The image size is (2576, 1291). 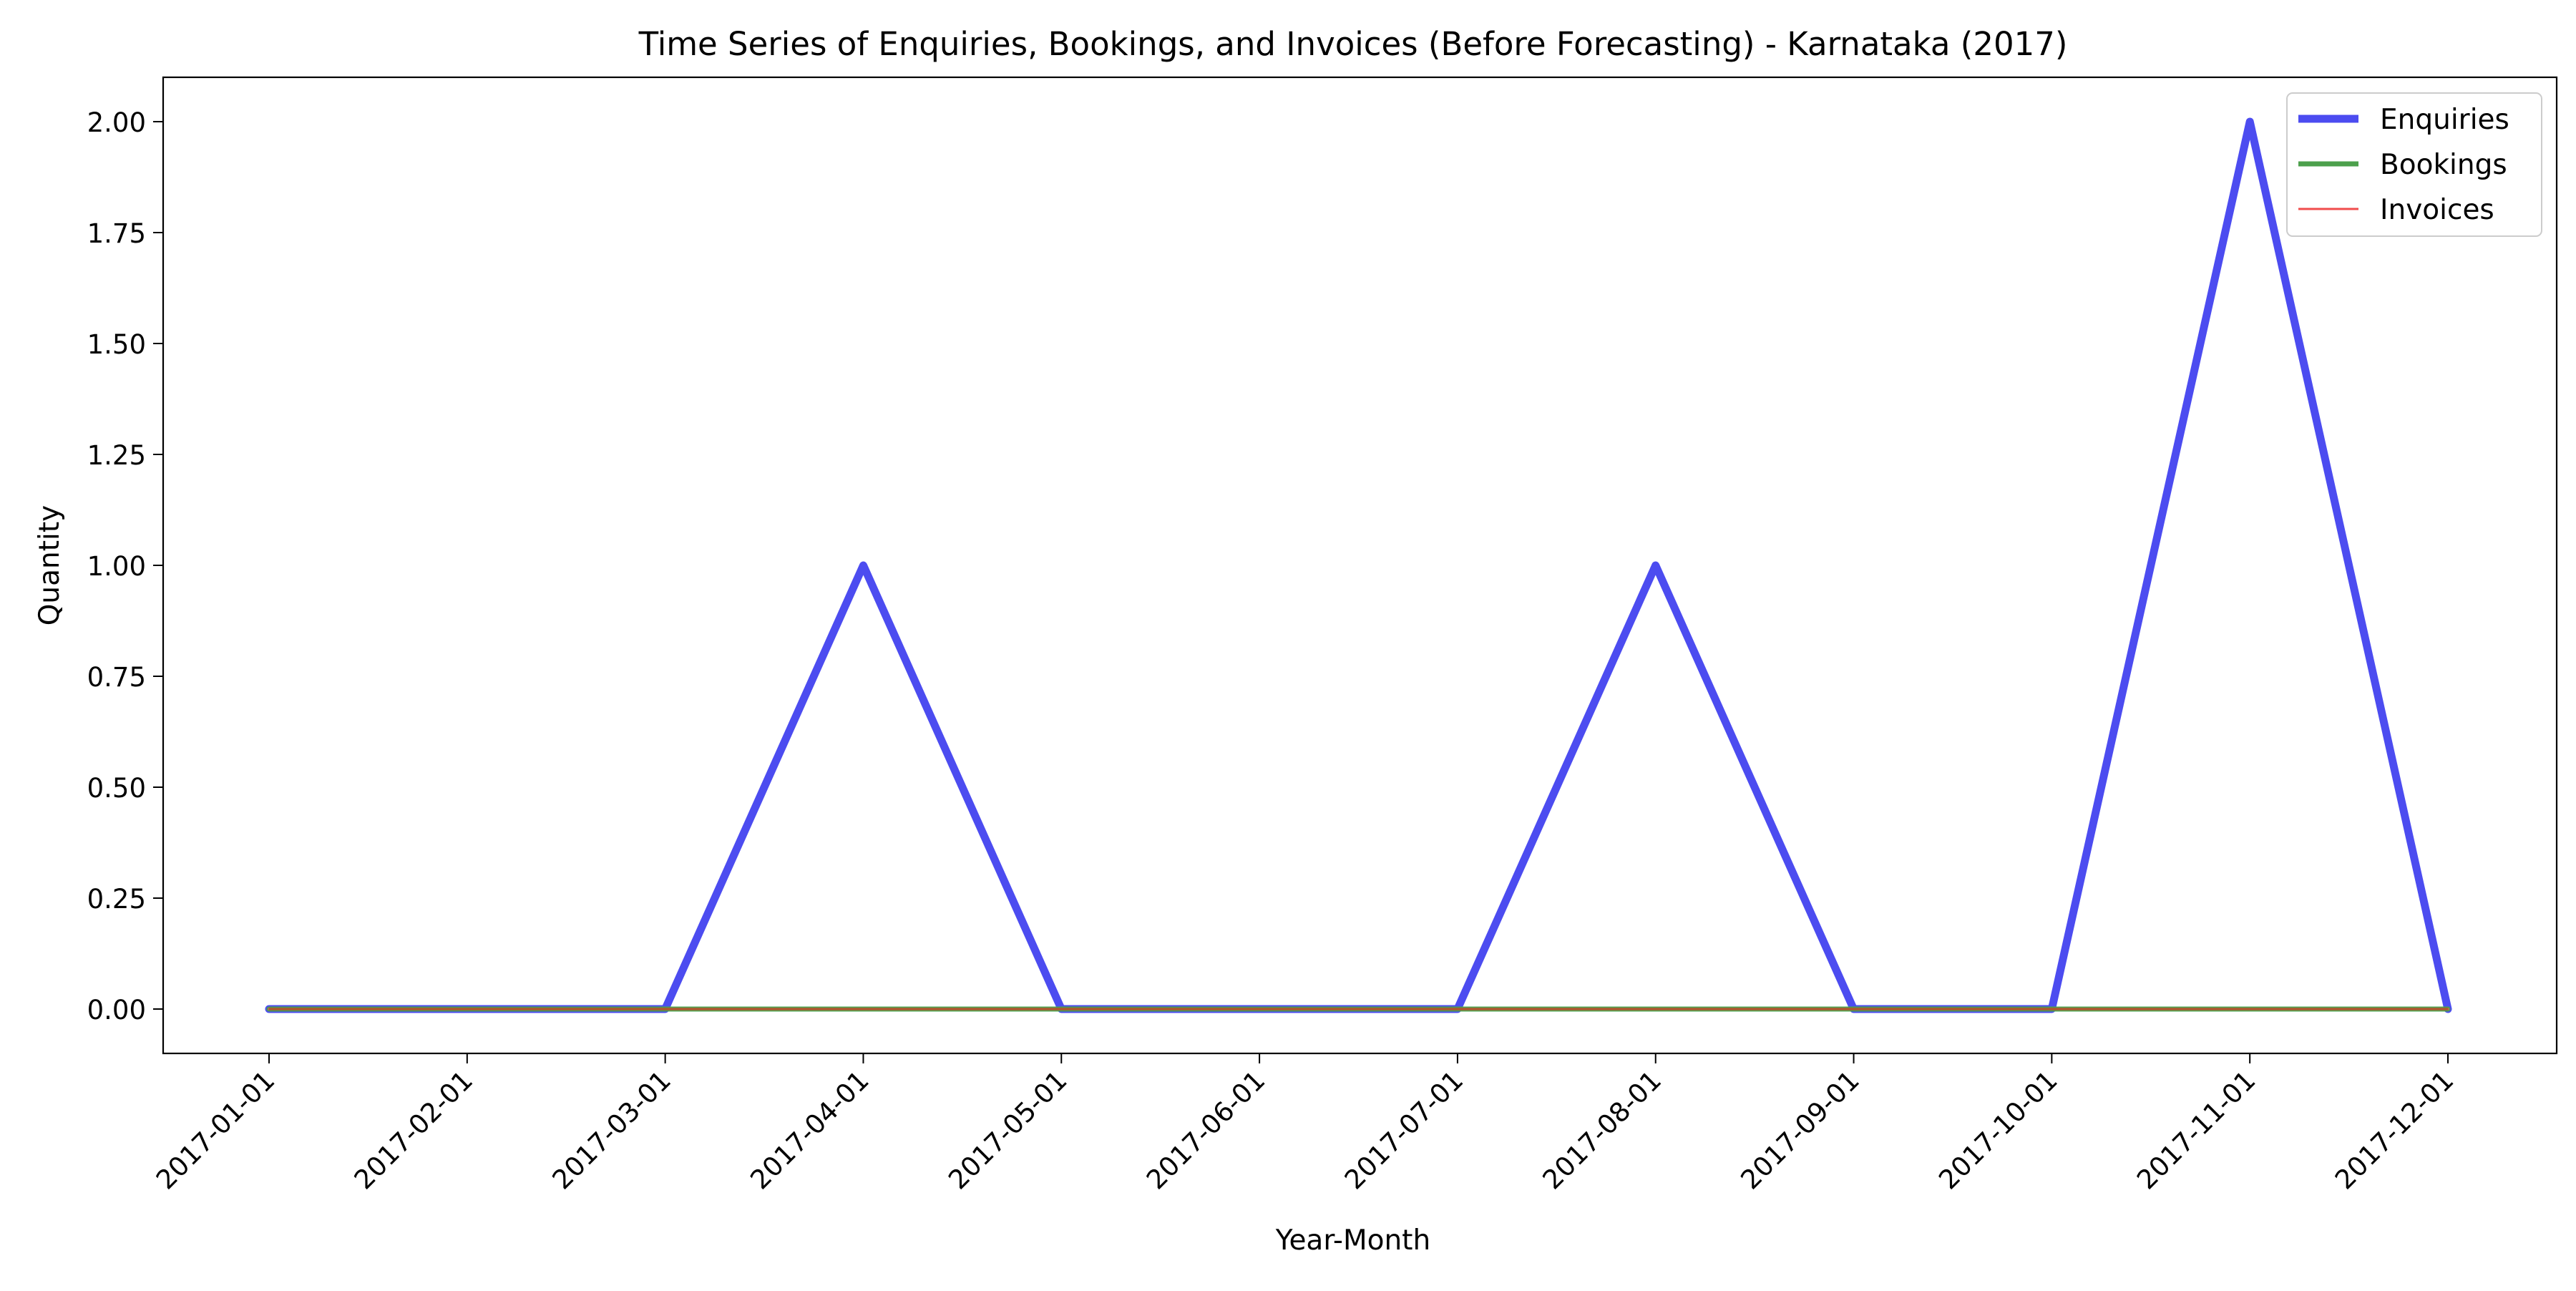 I want to click on y-tick-label: 0.00, so click(x=116, y=1010).